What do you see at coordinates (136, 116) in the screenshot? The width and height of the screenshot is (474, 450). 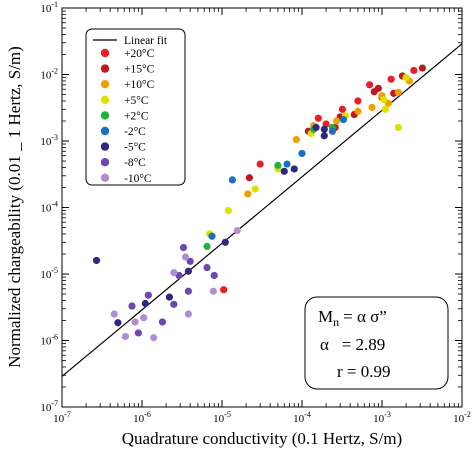 I see `legend-label: +2°C` at bounding box center [136, 116].